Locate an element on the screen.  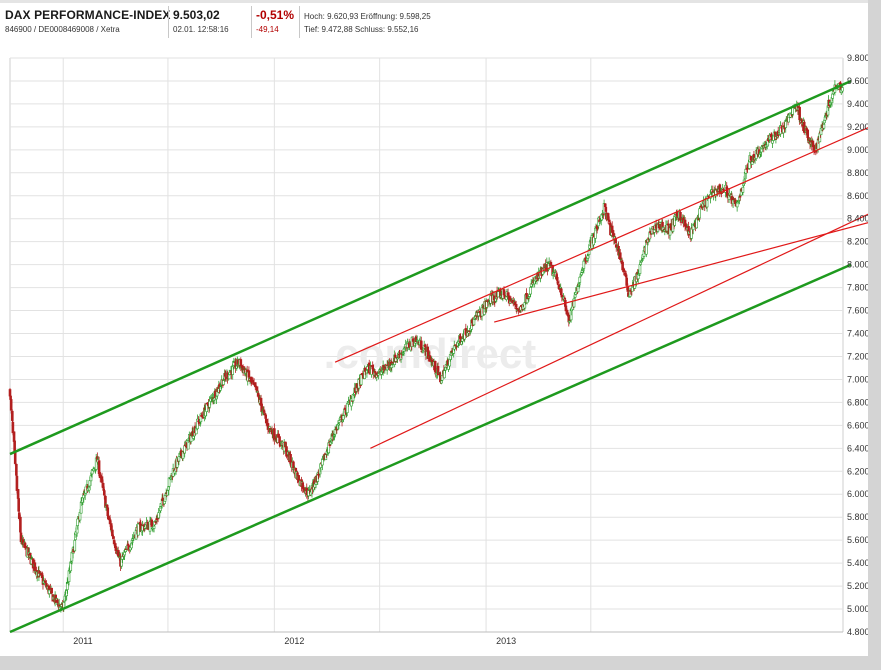
y-tick-label: 7.800 is located at coordinates (858, 288).